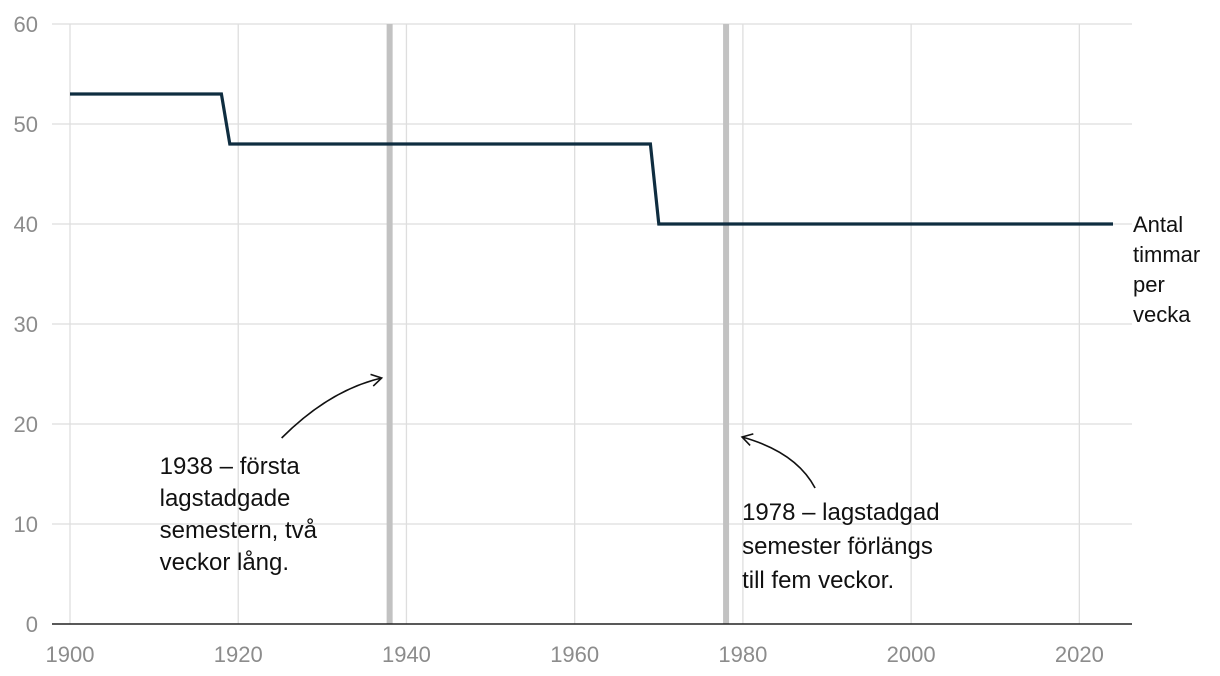 This screenshot has width=1220, height=676. I want to click on annotation-arrow-1938, so click(332, 406).